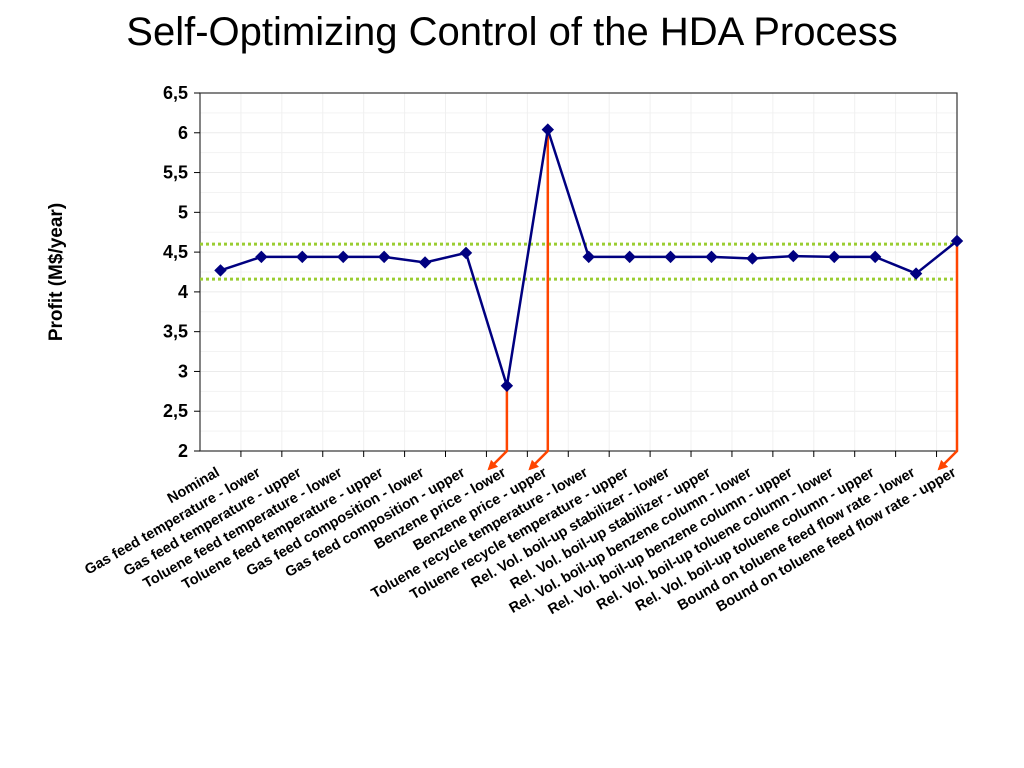 Image resolution: width=1024 pixels, height=768 pixels. What do you see at coordinates (175, 252) in the screenshot?
I see `y-tick-label: 4,5` at bounding box center [175, 252].